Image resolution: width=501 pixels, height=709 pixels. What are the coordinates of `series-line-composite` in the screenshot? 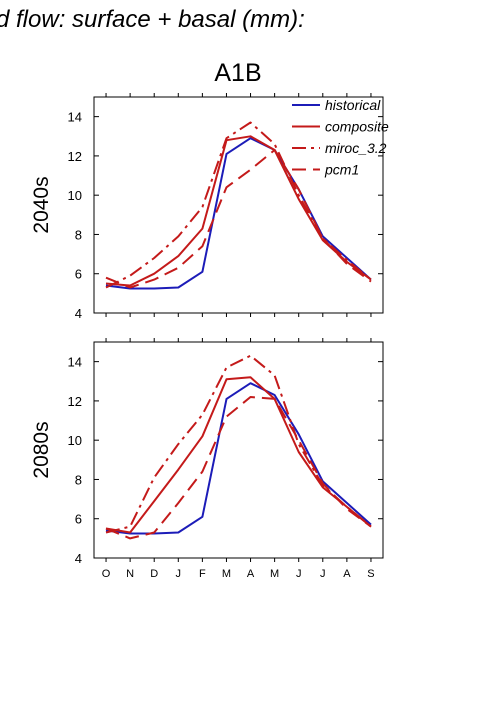 It's located at (238, 455).